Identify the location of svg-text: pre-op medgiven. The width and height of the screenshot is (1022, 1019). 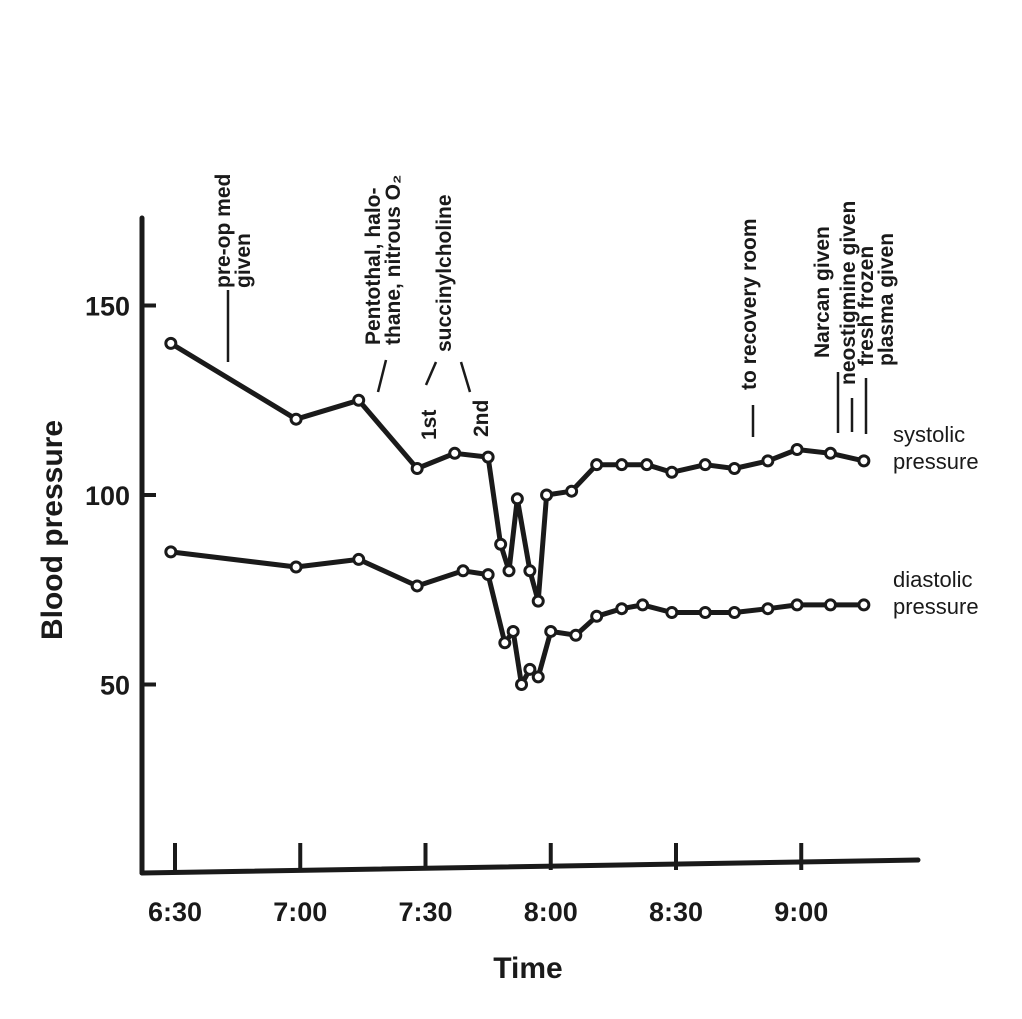
(233, 231).